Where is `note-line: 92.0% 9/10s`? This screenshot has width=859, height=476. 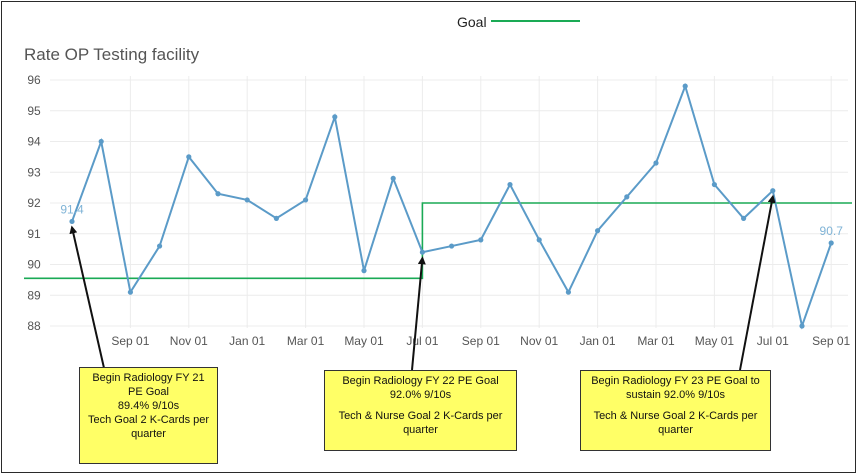
note-line: 92.0% 9/10s is located at coordinates (420, 395).